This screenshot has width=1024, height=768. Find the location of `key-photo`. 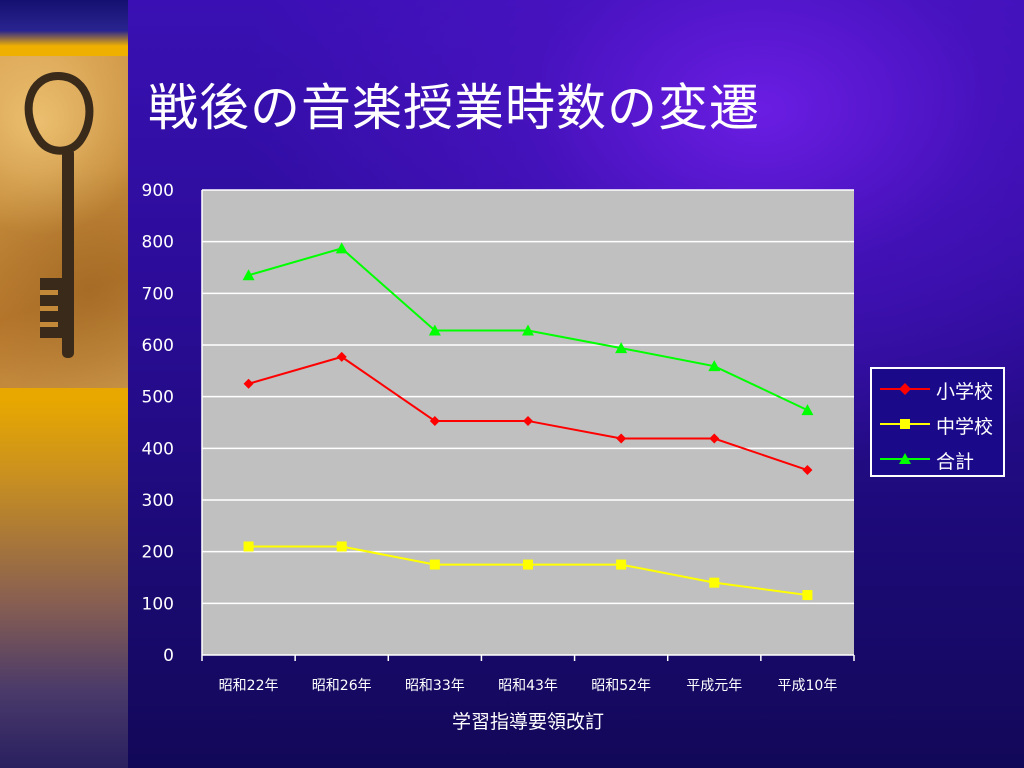

key-photo is located at coordinates (64, 222).